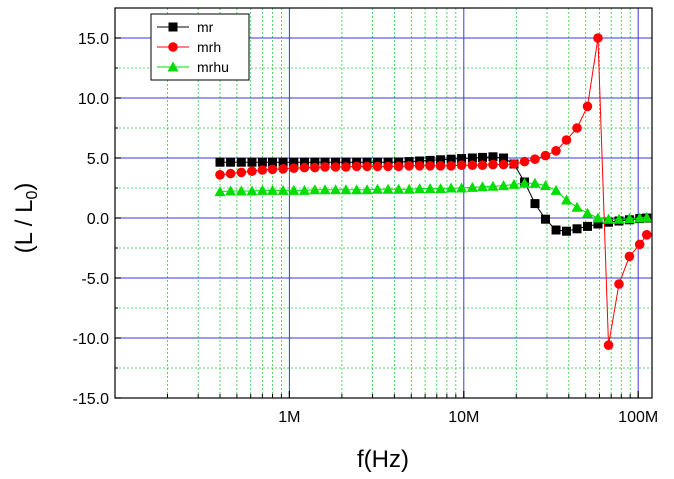 The width and height of the screenshot is (674, 479). What do you see at coordinates (209, 47) in the screenshot?
I see `legend-label-mrh: mrh` at bounding box center [209, 47].